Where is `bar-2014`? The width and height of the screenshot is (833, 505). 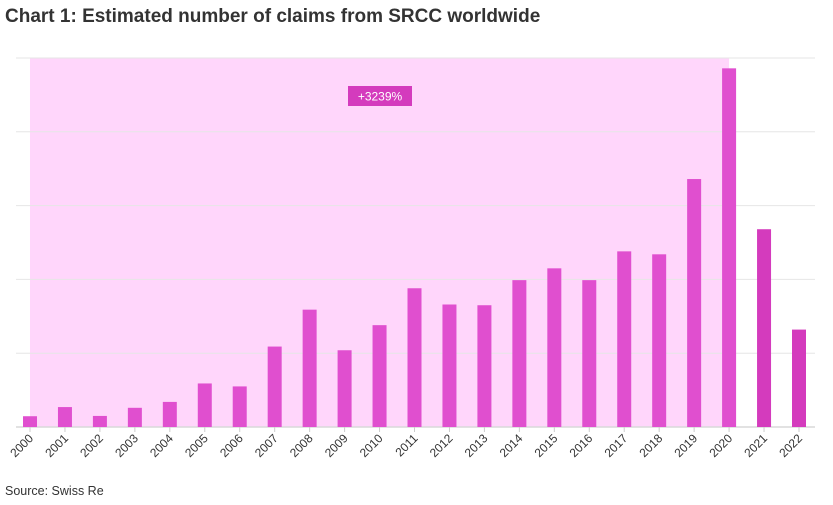 bar-2014 is located at coordinates (519, 353).